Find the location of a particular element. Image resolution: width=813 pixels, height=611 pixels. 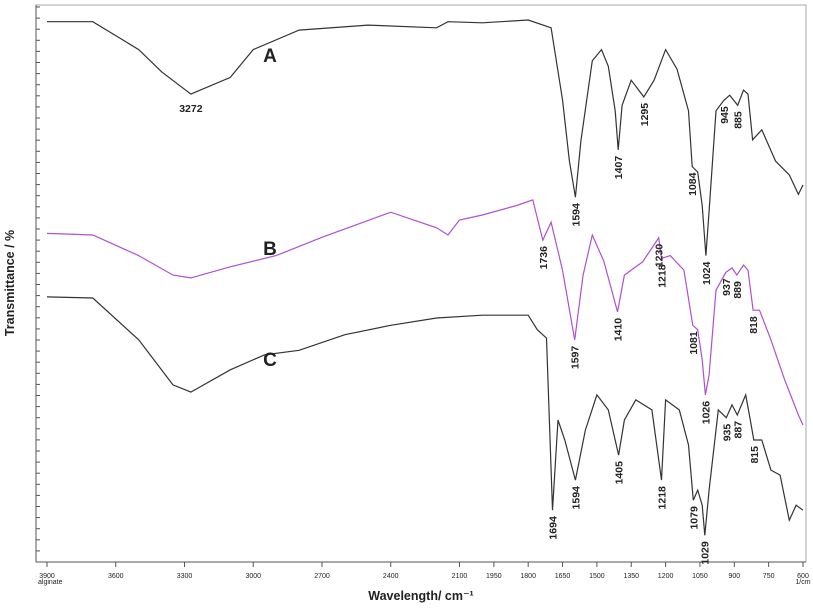

peak-label: 1694 is located at coordinates (553, 528).